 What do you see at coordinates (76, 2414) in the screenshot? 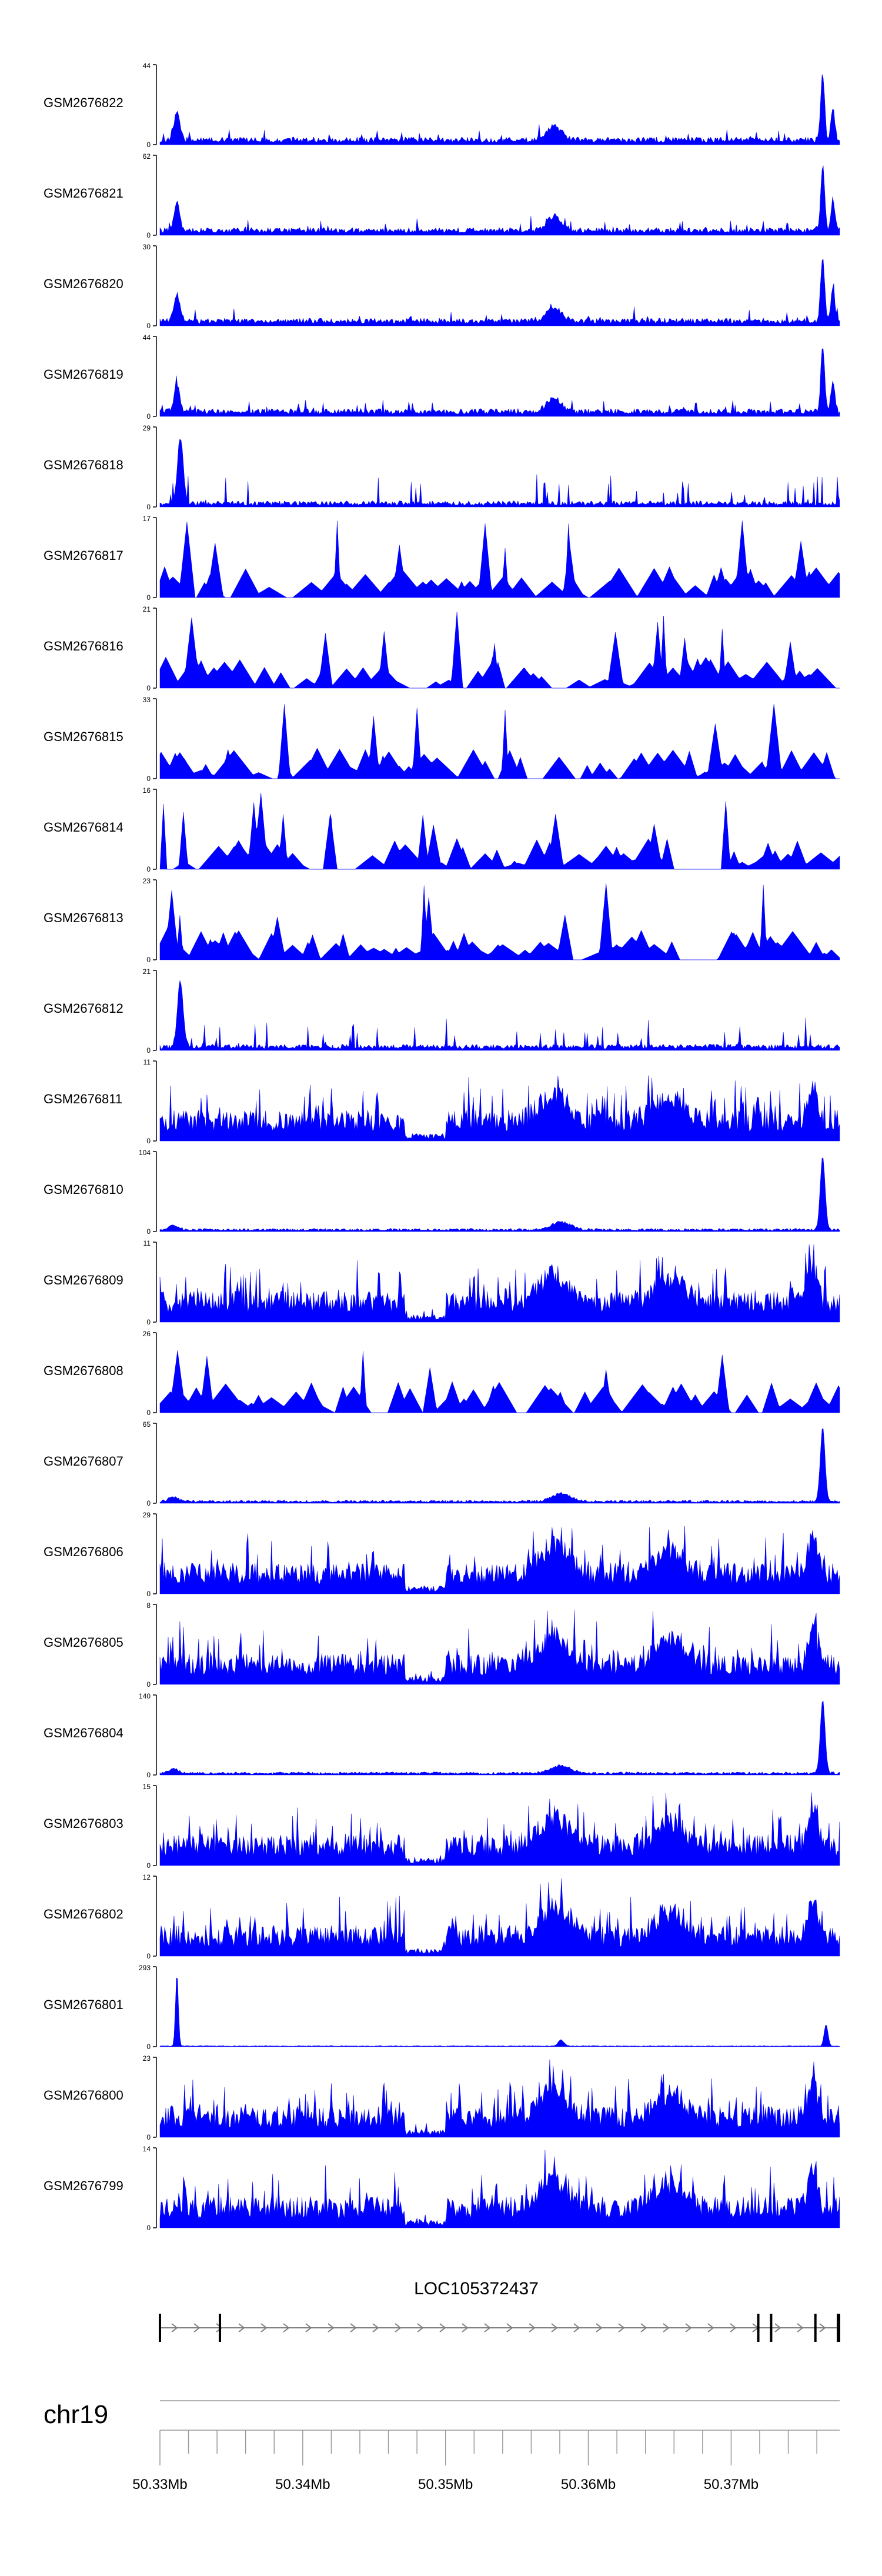
I see `chromosome-label: chr19` at bounding box center [76, 2414].